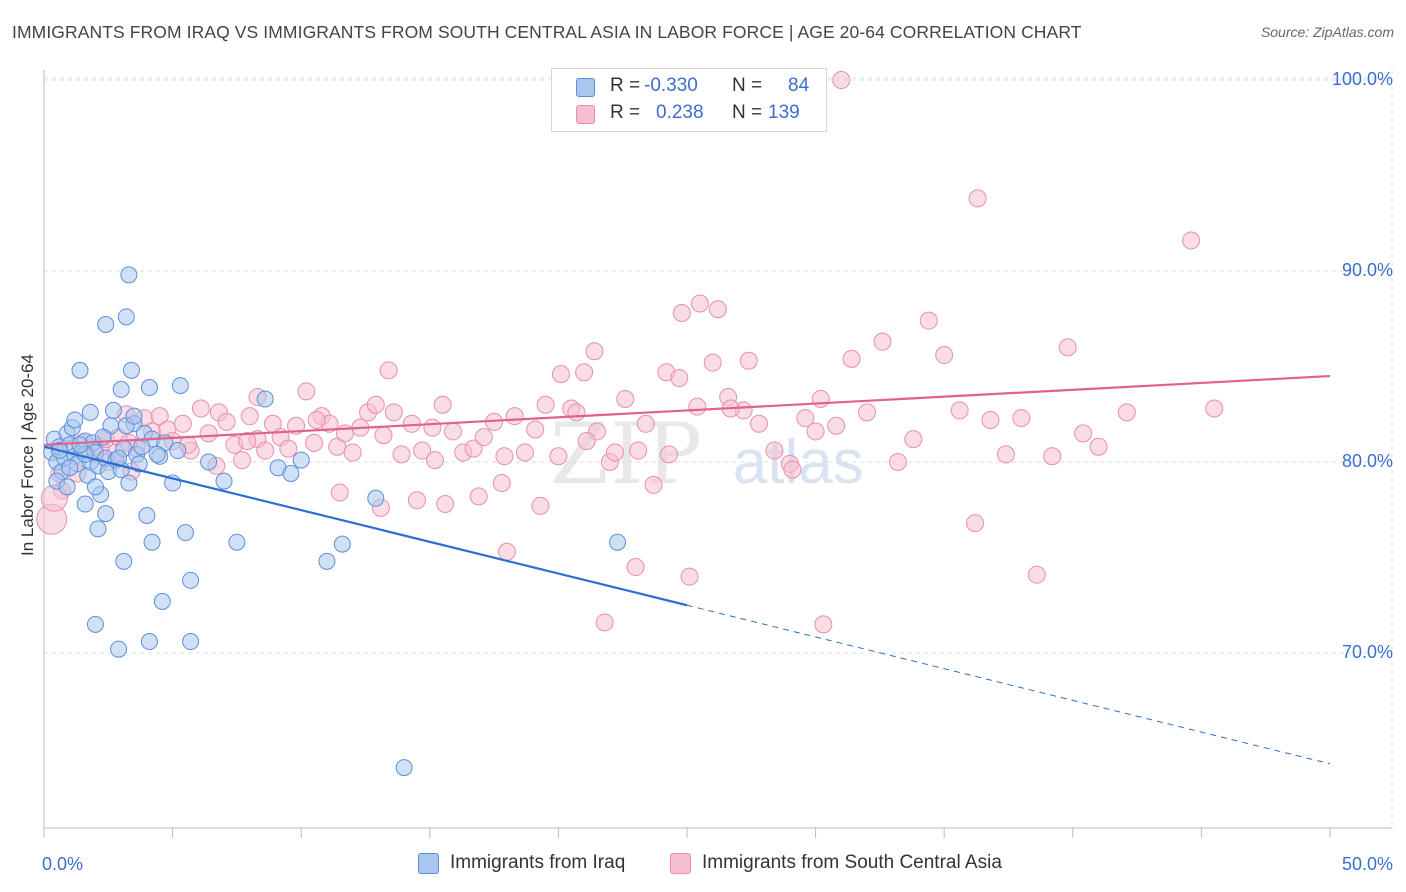 This screenshot has height=892, width=1406. Describe the element at coordinates (1362, 79) in the screenshot. I see `y-tick-label: 100.0%` at that location.